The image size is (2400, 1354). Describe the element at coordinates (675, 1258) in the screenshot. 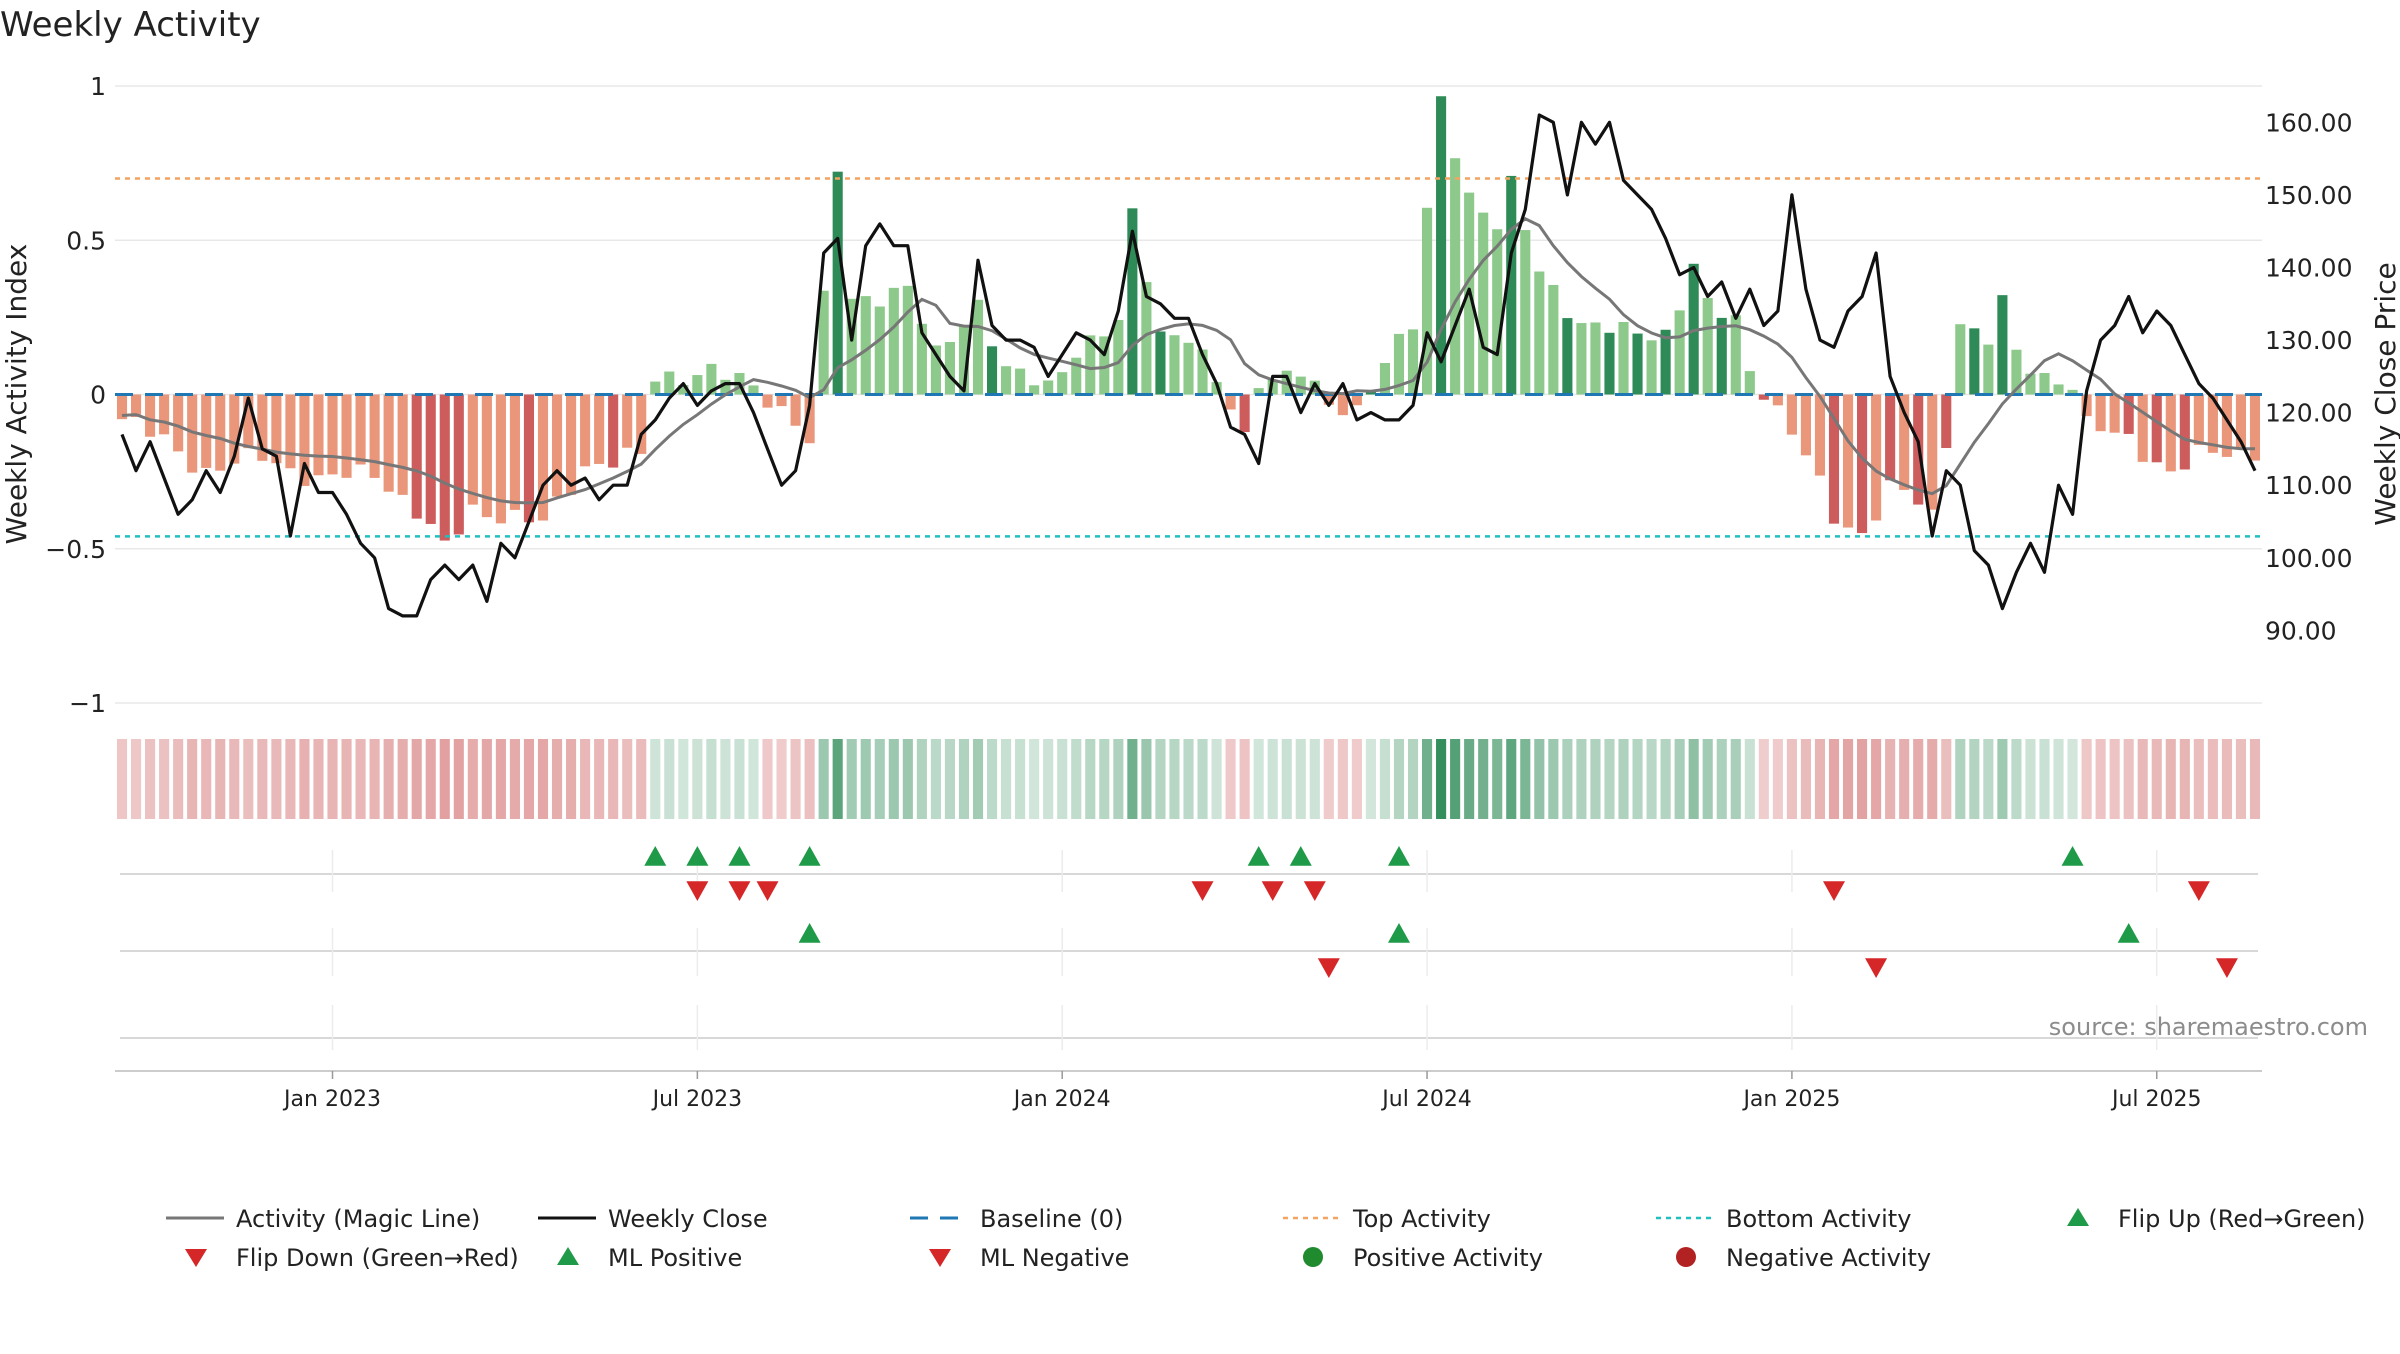

I see `legend-label-mlpos: ML Positive` at that location.